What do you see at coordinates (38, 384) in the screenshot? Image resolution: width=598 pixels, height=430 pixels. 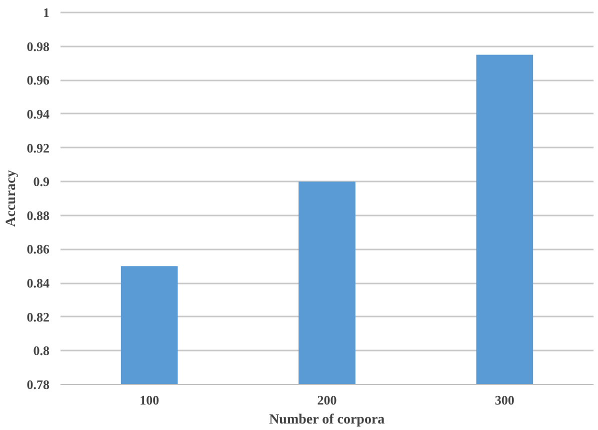 I see `y-tick-label: 0.78` at bounding box center [38, 384].